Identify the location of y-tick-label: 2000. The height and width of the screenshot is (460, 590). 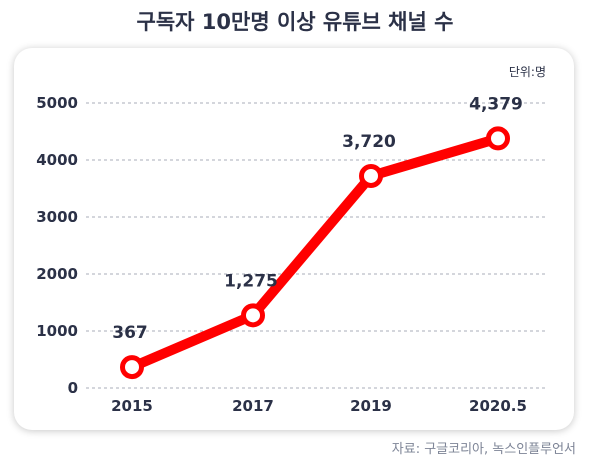
(57, 274).